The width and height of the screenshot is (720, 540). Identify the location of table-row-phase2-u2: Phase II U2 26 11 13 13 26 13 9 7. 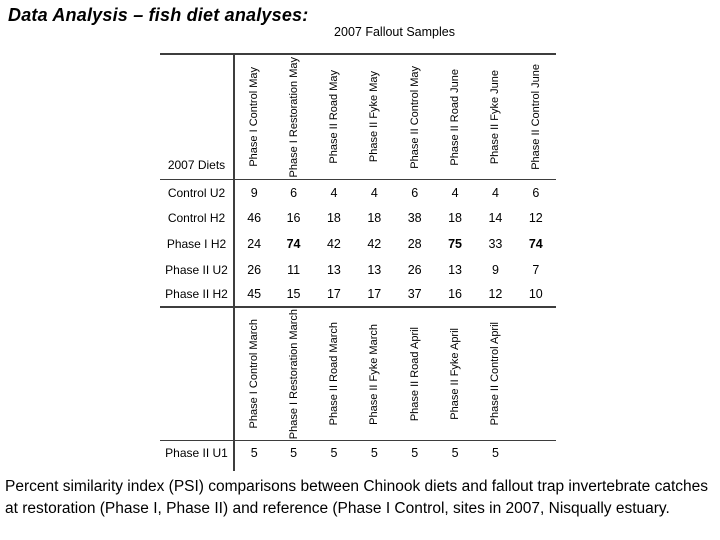
(358, 269).